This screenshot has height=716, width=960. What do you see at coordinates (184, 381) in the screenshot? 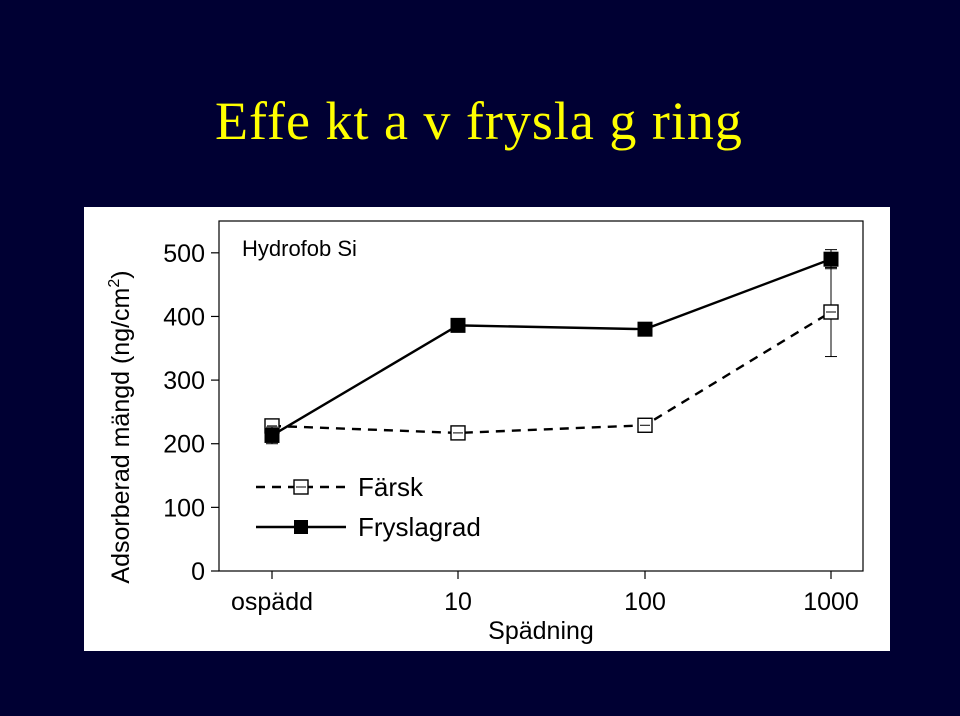
I see `y-tick-label: 300` at bounding box center [184, 381].